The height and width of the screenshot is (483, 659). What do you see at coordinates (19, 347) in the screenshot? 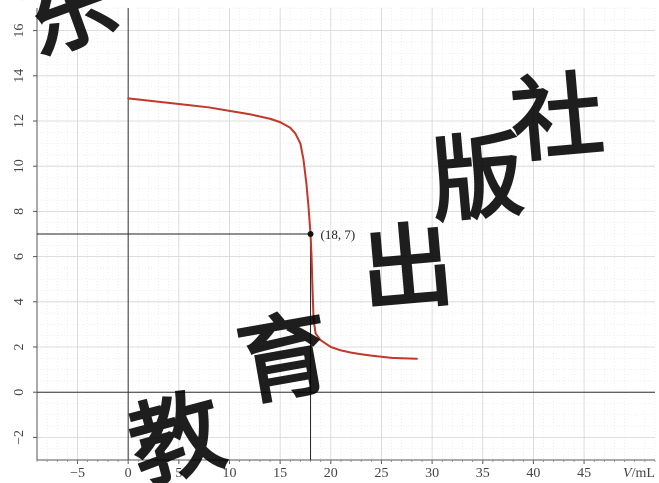
I see `y-tick-label: 2` at bounding box center [19, 347].